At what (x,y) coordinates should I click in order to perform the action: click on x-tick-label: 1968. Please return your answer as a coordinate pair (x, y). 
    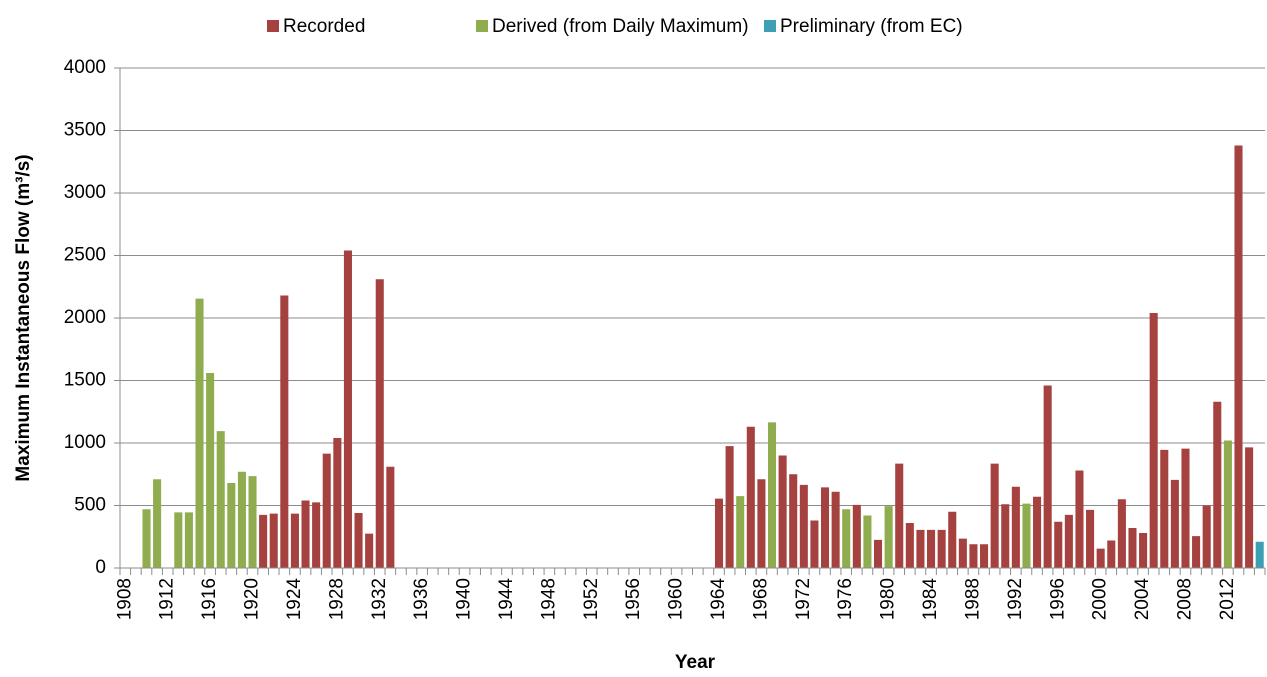
    Looking at the image, I should click on (760, 599).